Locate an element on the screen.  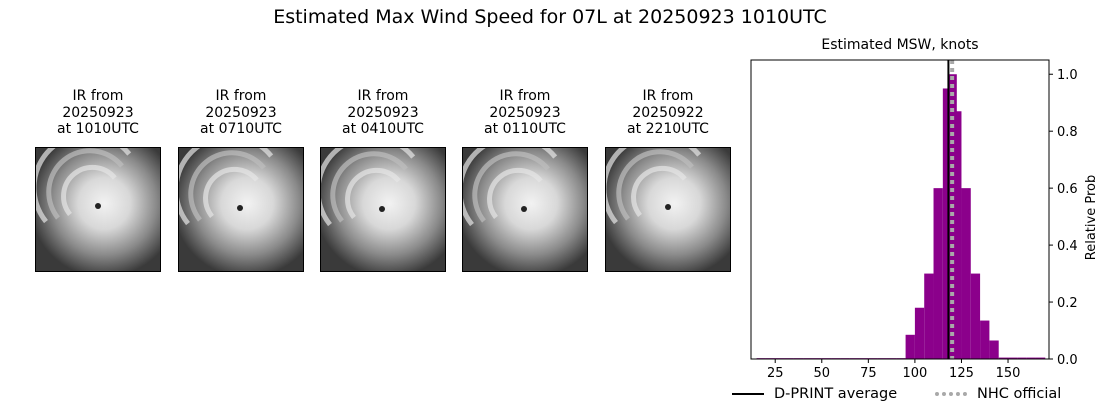
y-axis-label: Relative Prob is located at coordinates (1091, 217).